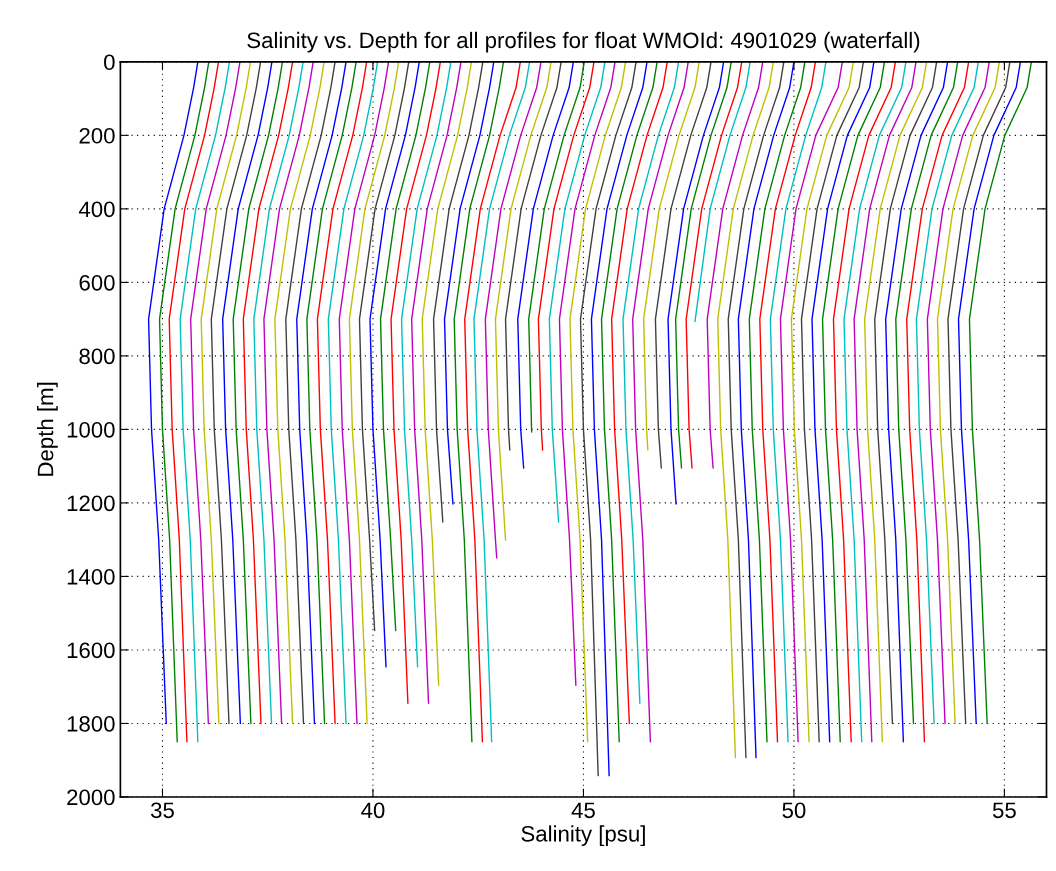  I want to click on x-tick-label: 35, so click(162, 810).